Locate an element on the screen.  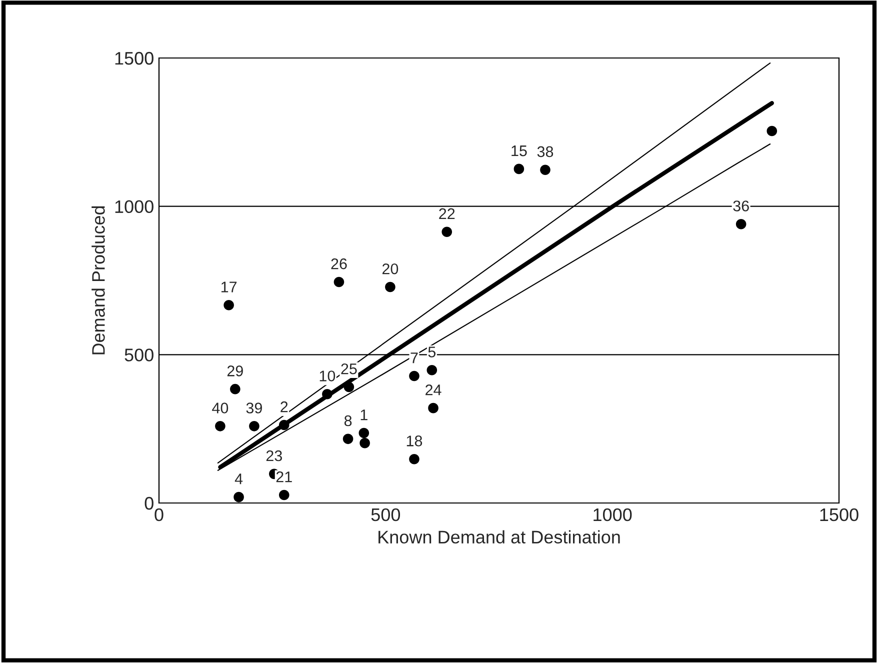
annotation: 25 is located at coordinates (349, 368).